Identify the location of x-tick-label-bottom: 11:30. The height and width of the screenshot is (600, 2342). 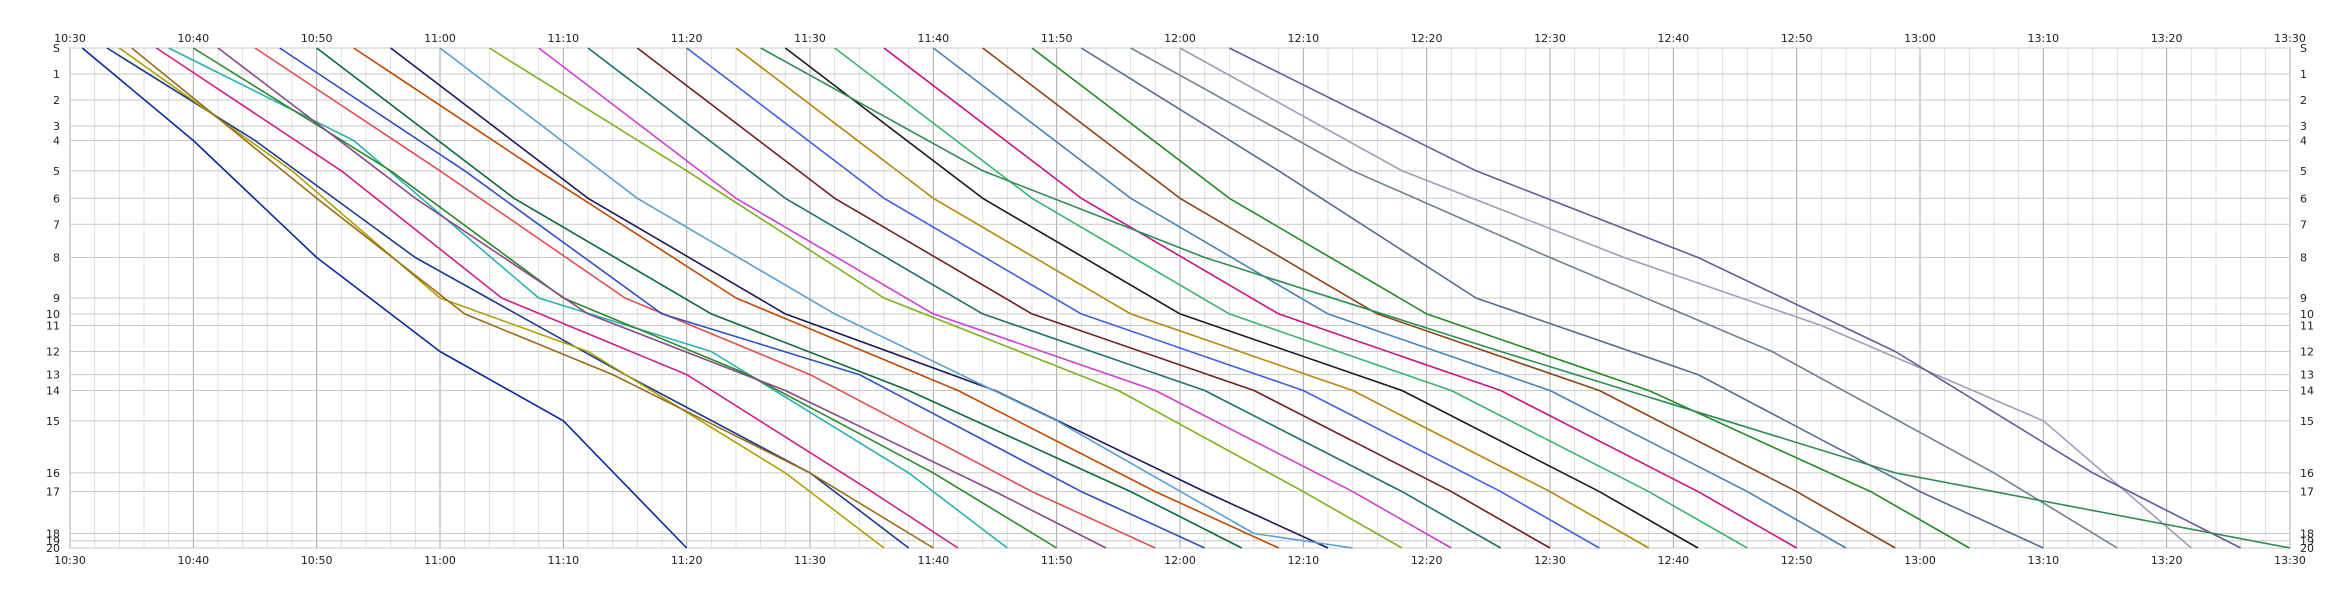
(810, 560).